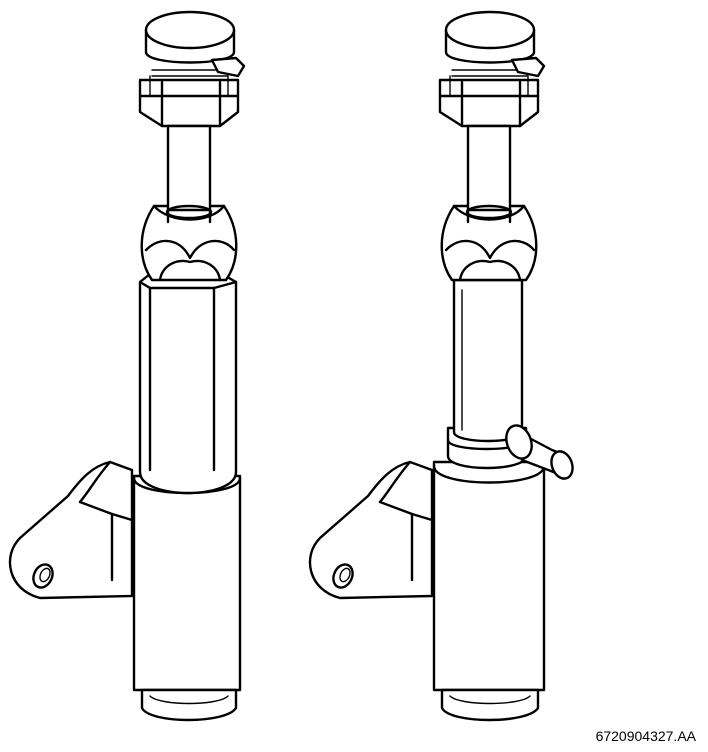  What do you see at coordinates (645, 736) in the screenshot?
I see `figure-code: 6720904327.AA` at bounding box center [645, 736].